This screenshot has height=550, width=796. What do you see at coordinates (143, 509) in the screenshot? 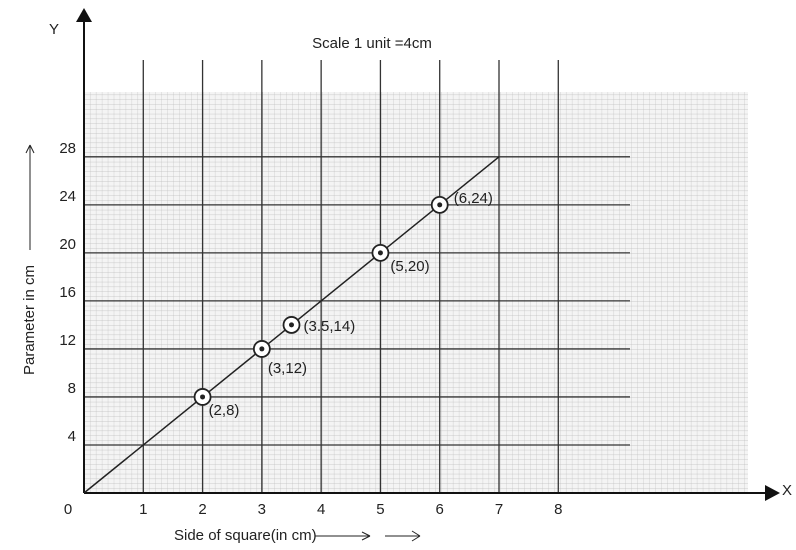
I see `x-tick-label: 1` at bounding box center [143, 509].